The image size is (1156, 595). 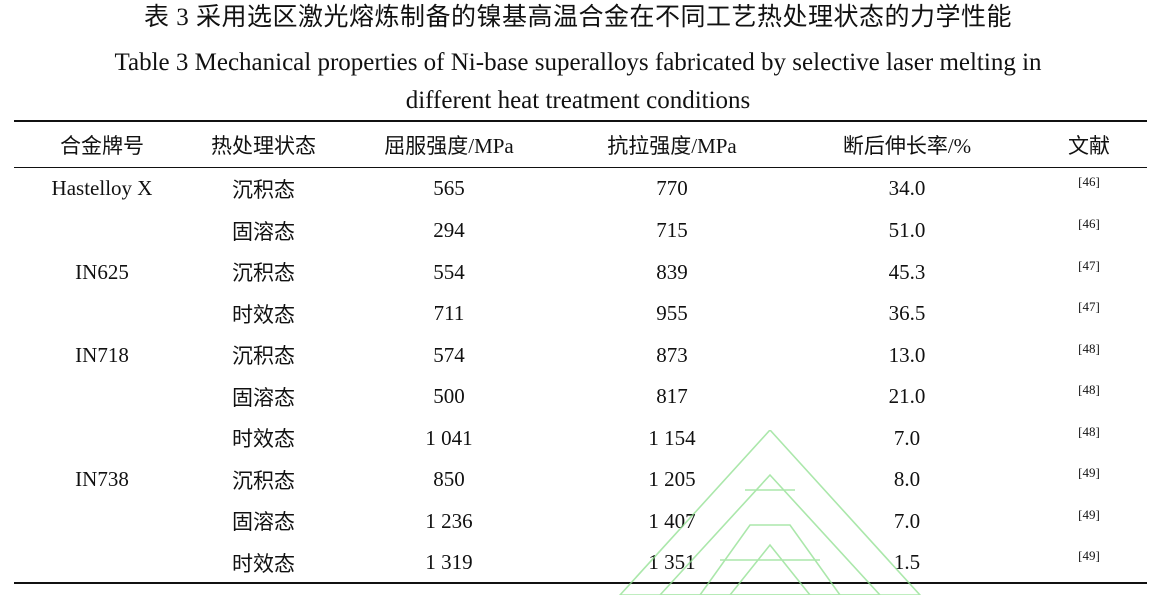 What do you see at coordinates (580, 480) in the screenshot?
I see `table-row: IN738 沉积态 850 1 205 8.0 [49]` at bounding box center [580, 480].